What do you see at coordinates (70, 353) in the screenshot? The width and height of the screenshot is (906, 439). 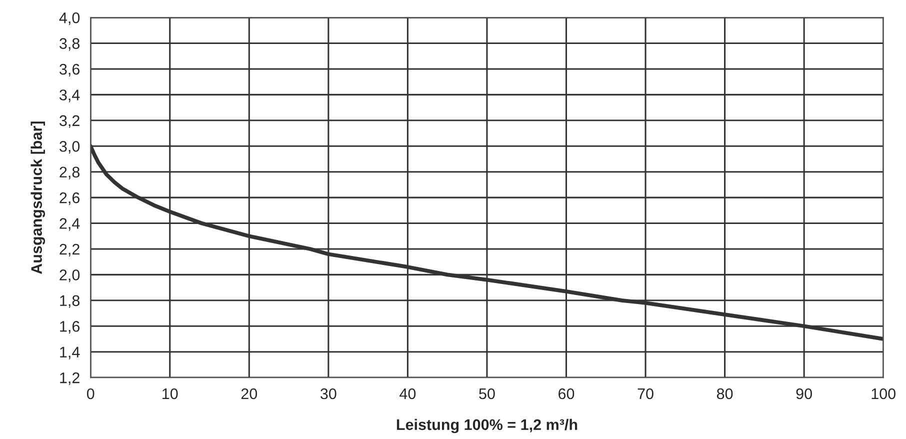 I see `y-tick-label: 1,4` at bounding box center [70, 353].